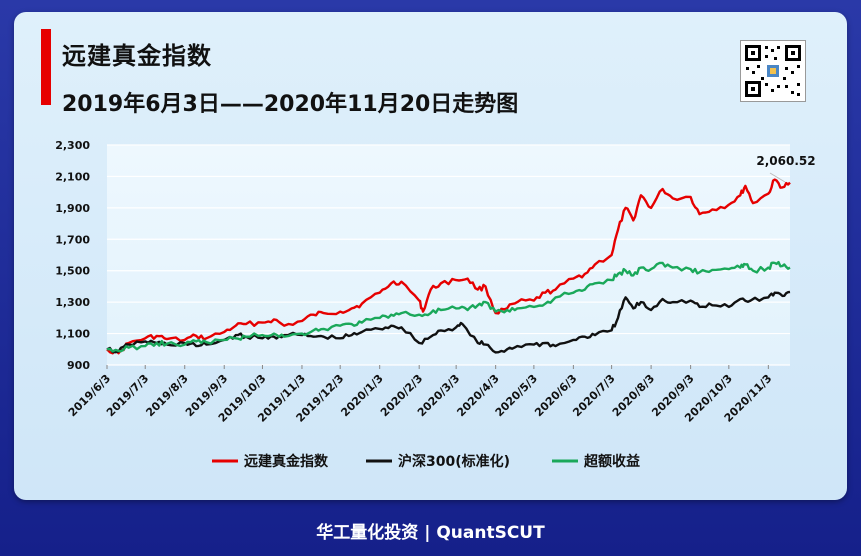 Image resolution: width=861 pixels, height=556 pixels. I want to click on chart-title: 远建真金指数, so click(137, 56).